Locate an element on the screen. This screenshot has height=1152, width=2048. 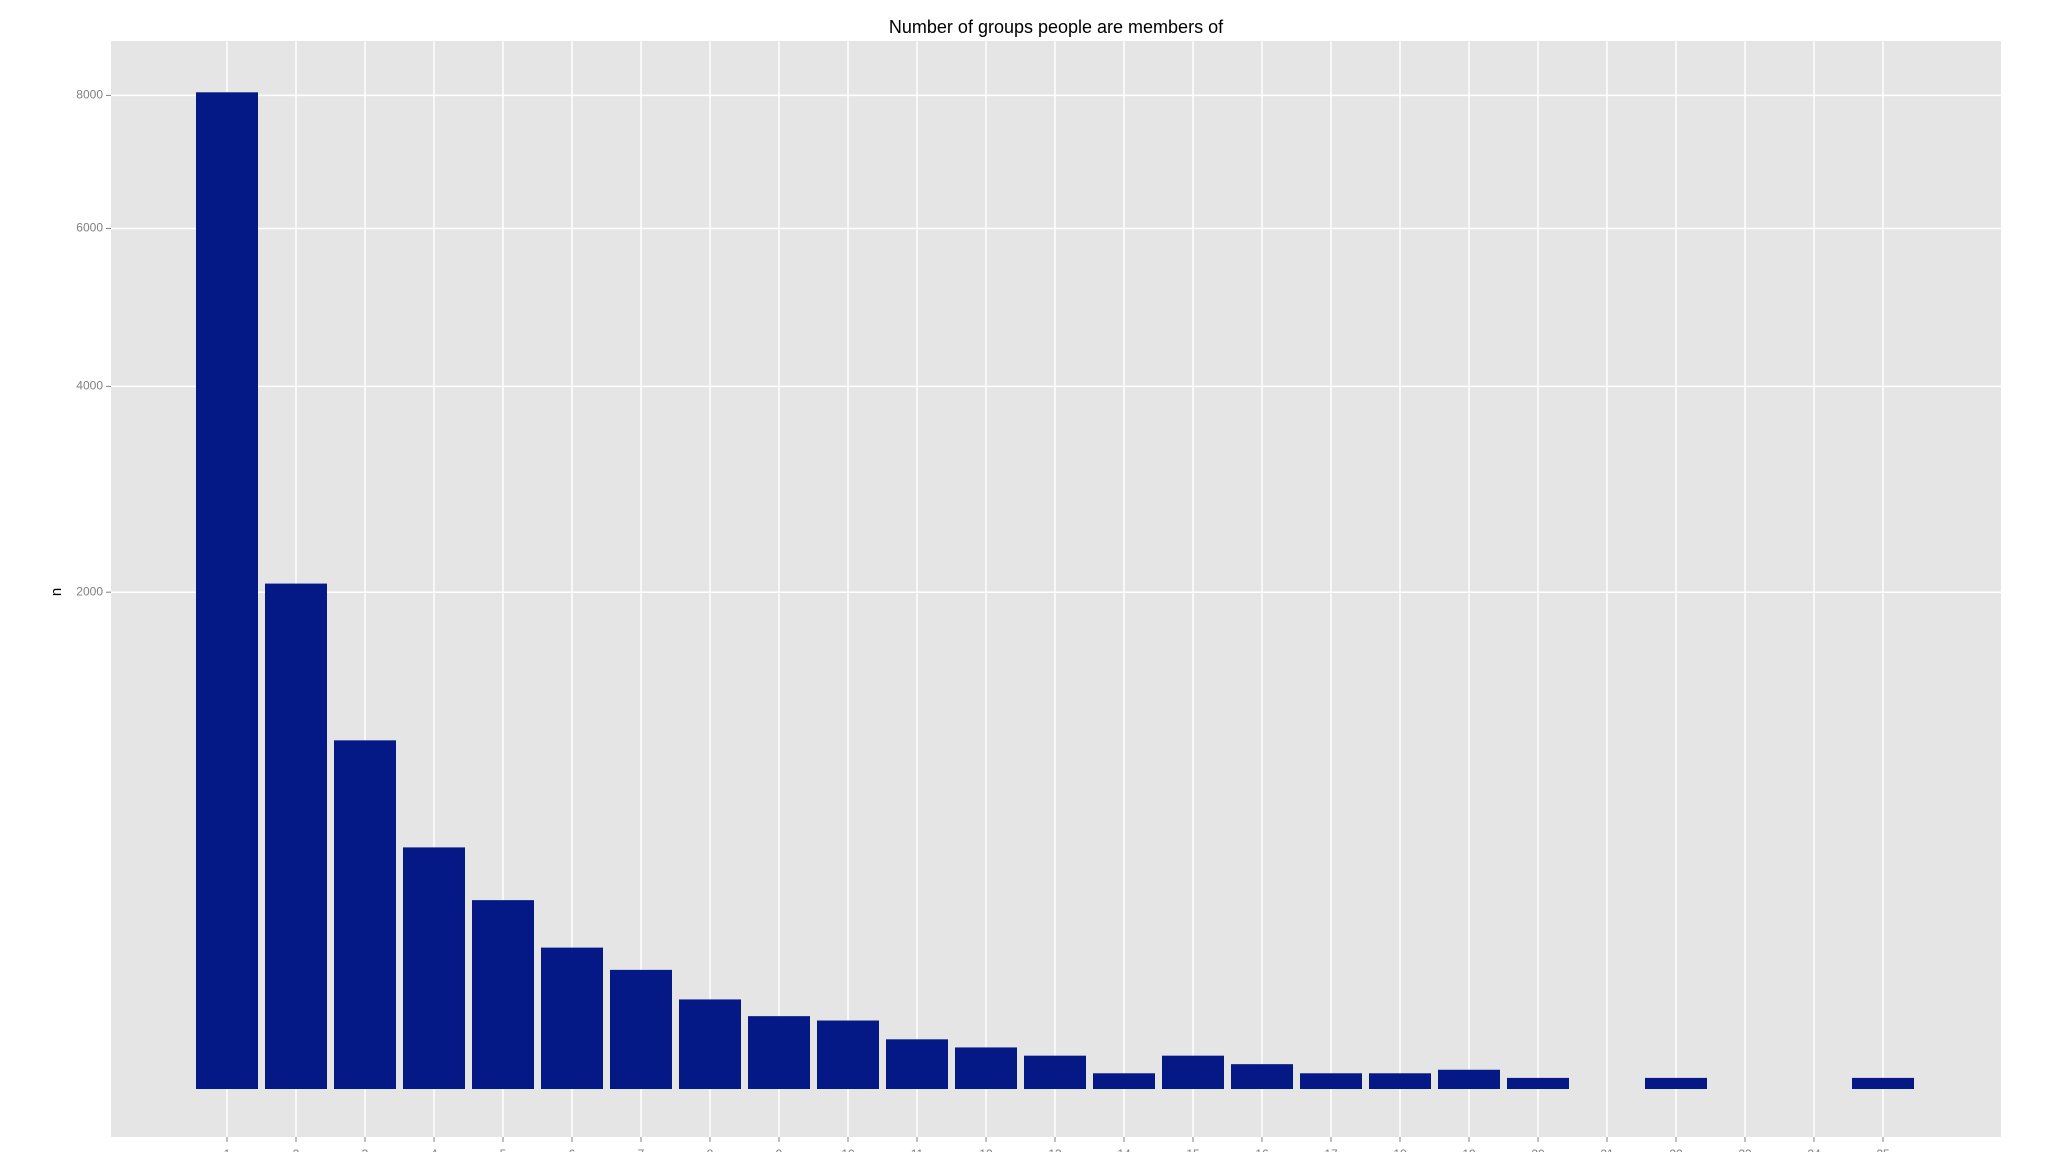
x-tick-label: 7 is located at coordinates (641, 1149).